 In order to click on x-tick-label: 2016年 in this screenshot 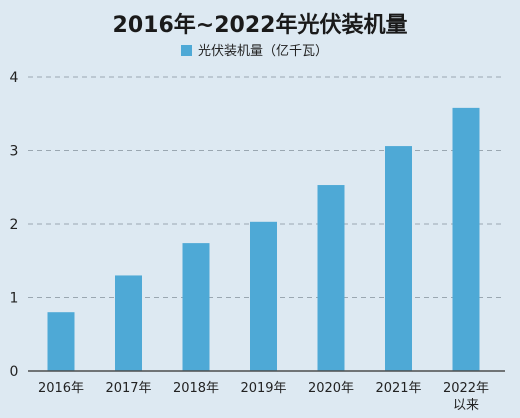, I will do `click(61, 388)`.